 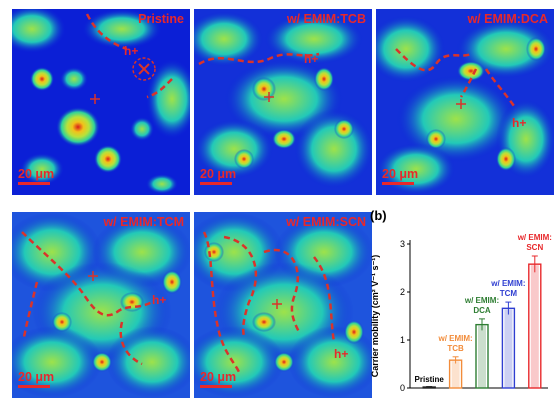 What do you see at coordinates (402, 388) in the screenshot?
I see `y-tick-label: 0` at bounding box center [402, 388].